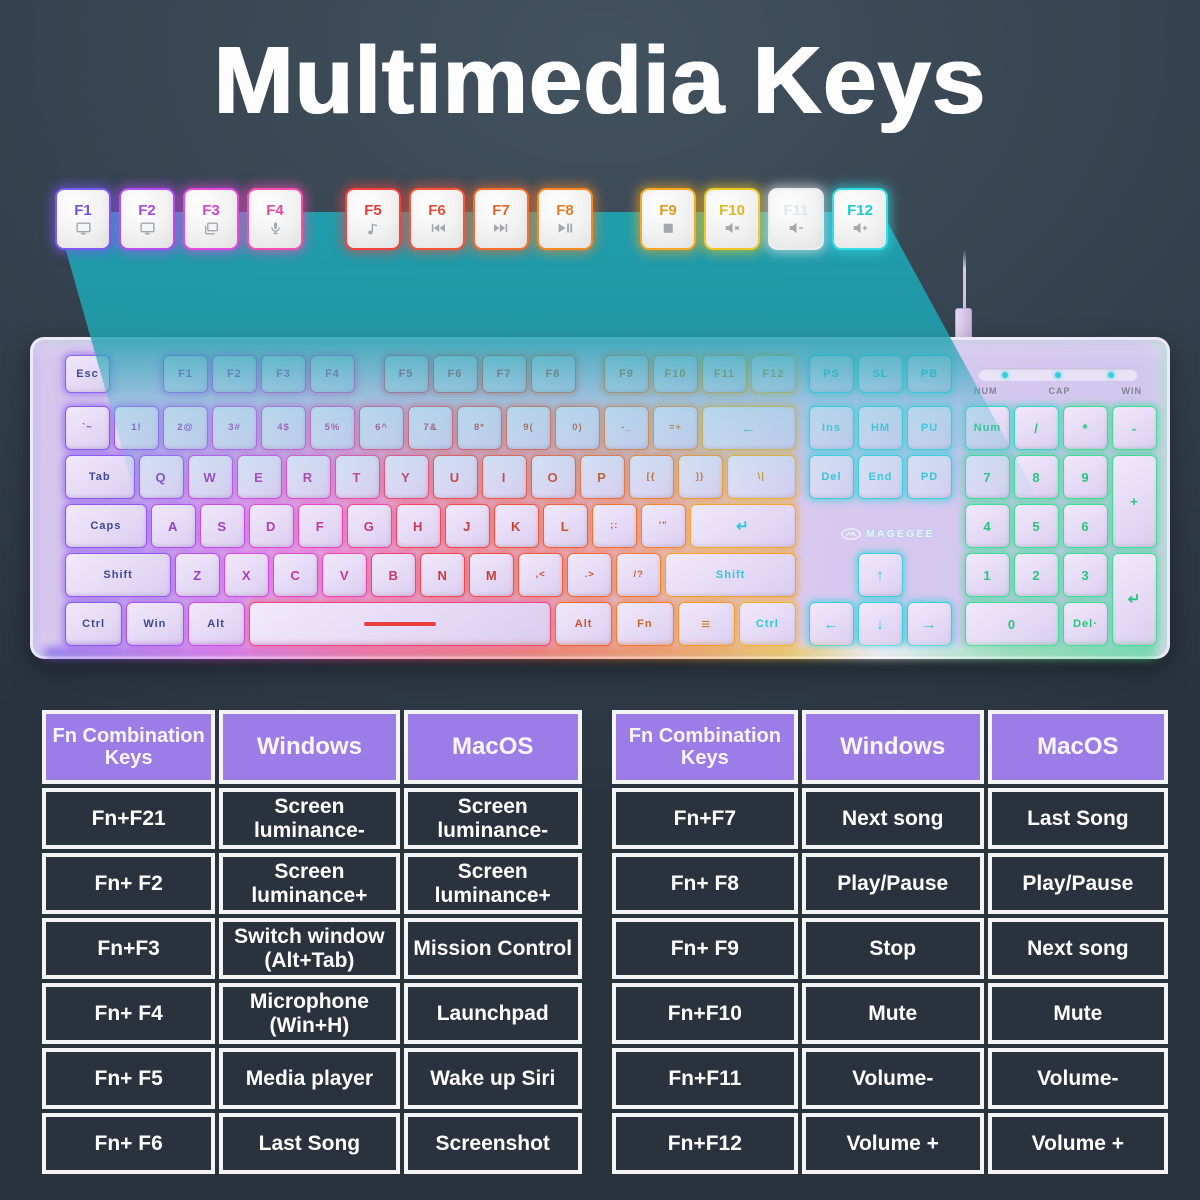 The image size is (1200, 1200). I want to click on key-numpad-7: 7, so click(987, 477).